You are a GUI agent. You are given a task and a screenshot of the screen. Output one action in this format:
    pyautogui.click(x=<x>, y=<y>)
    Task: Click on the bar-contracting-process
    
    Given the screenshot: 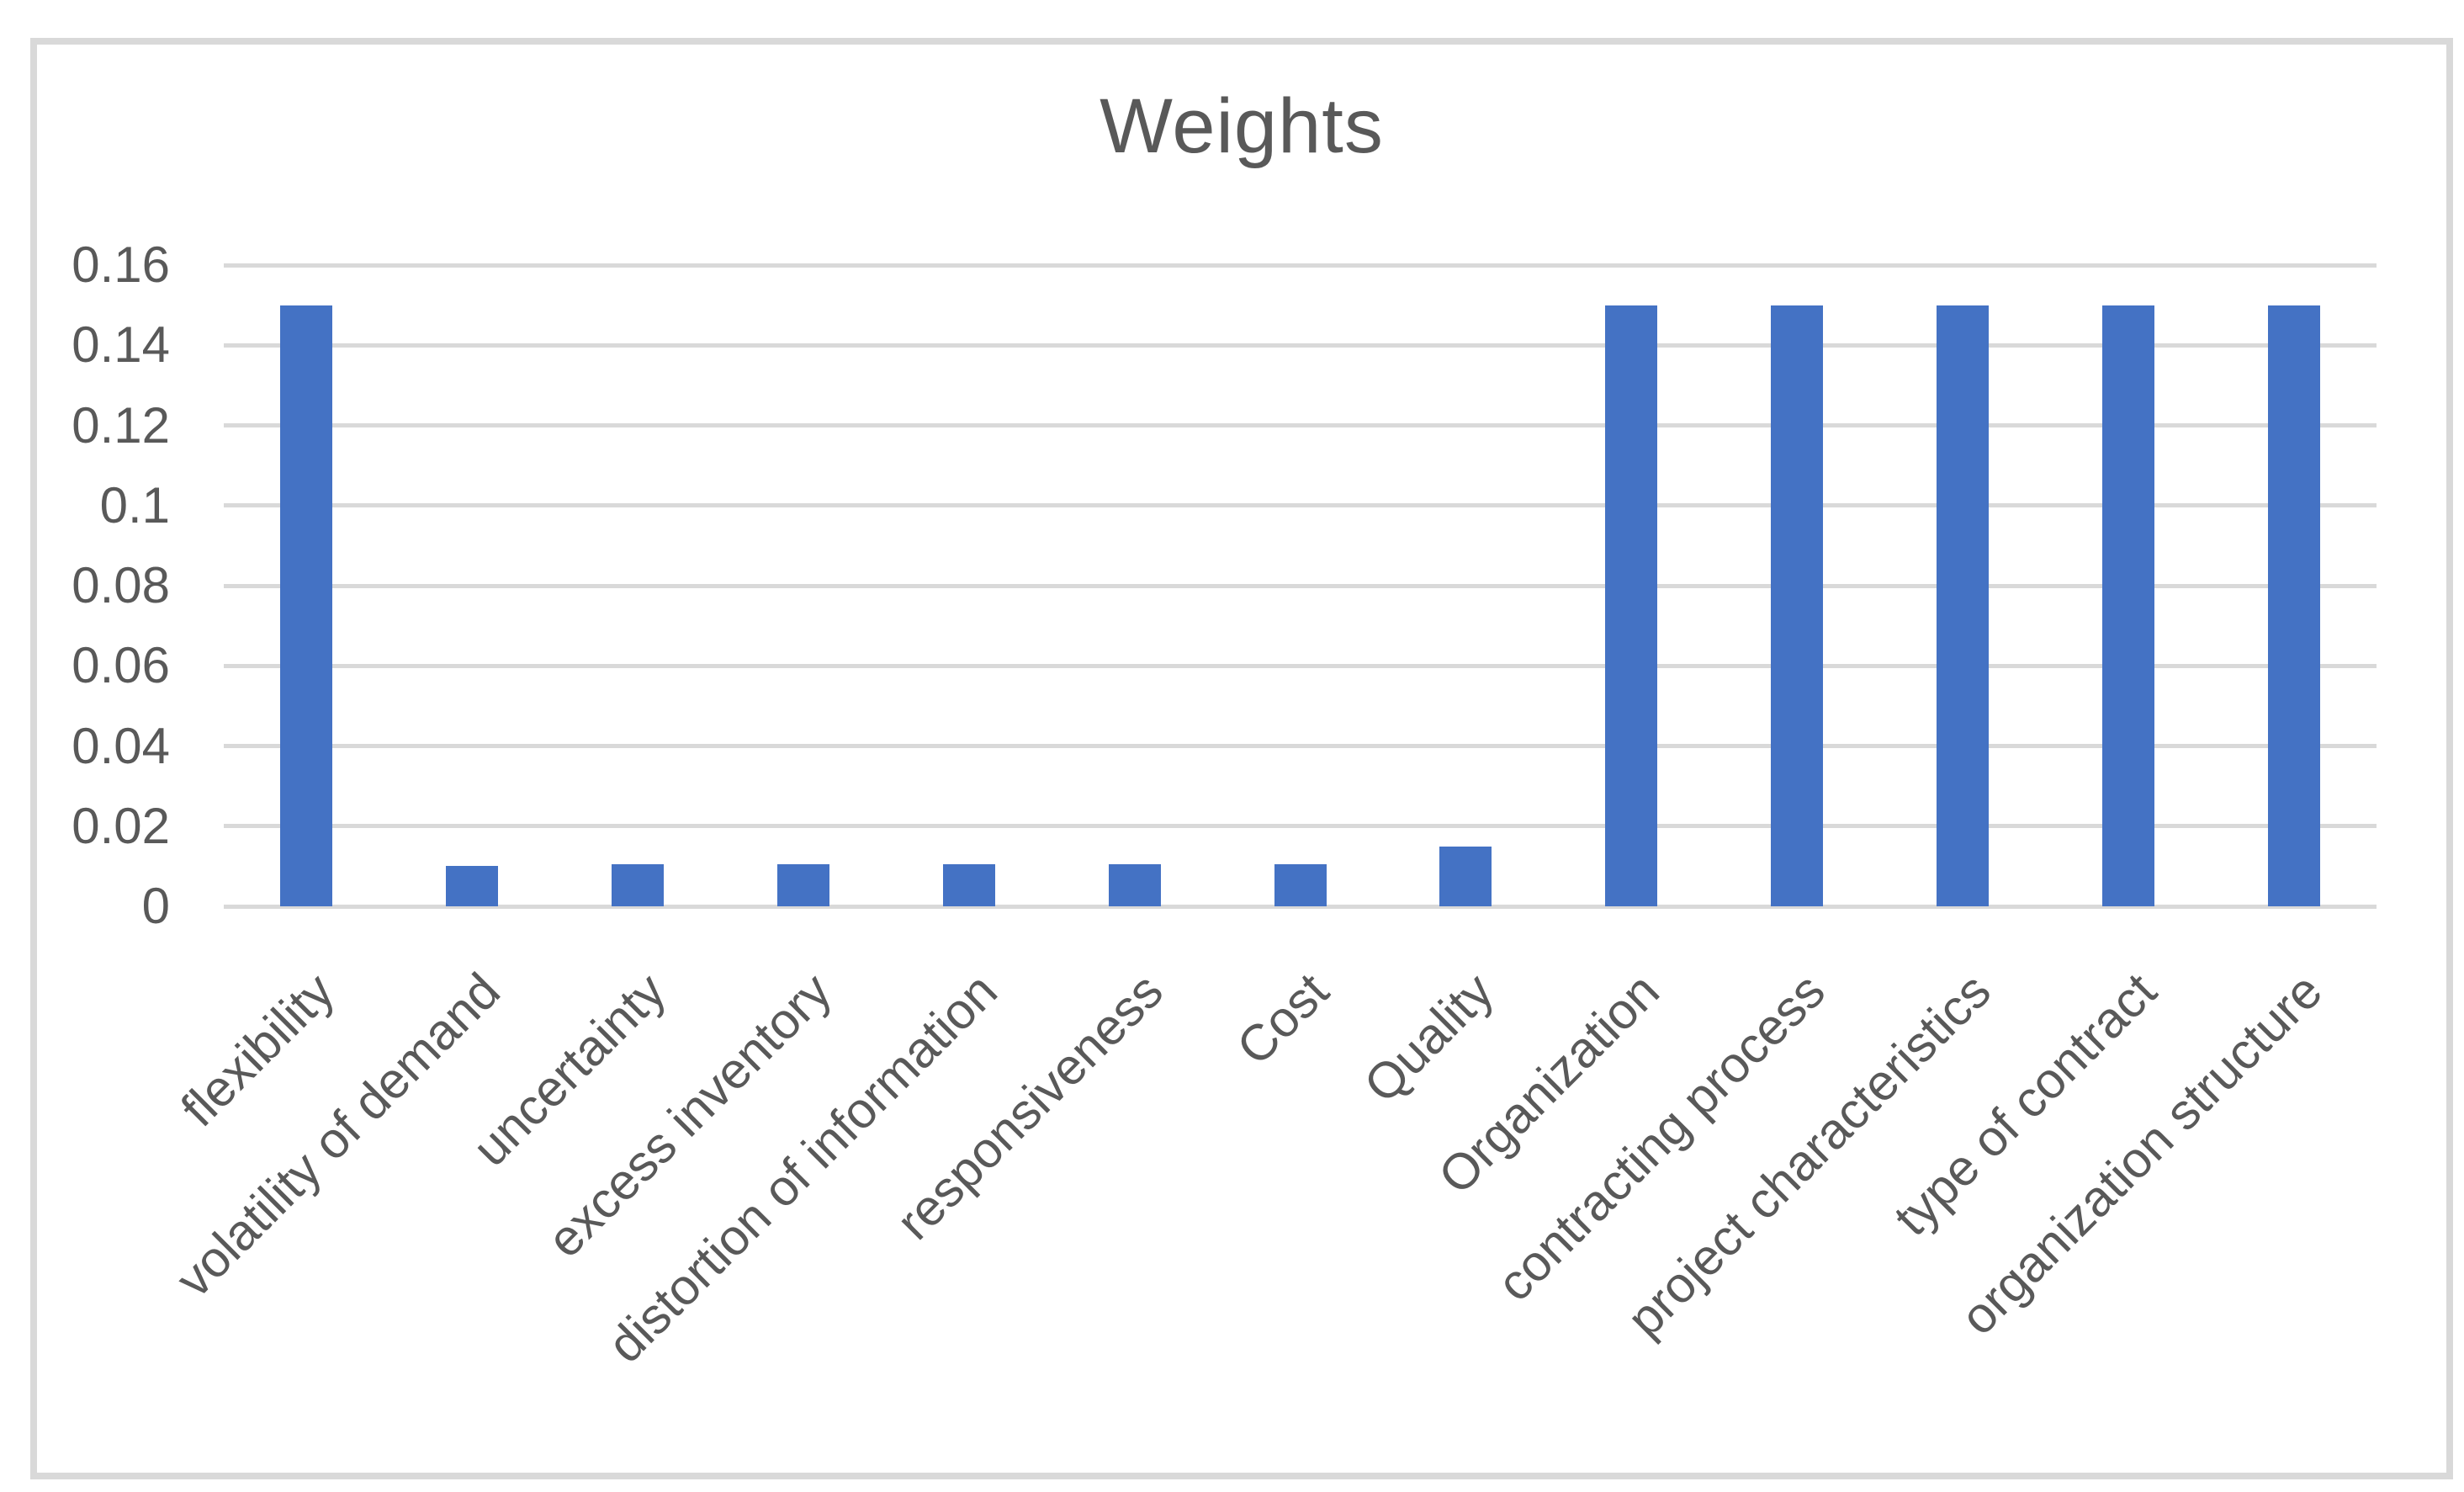 What is the action you would take?
    pyautogui.click(x=1797, y=605)
    